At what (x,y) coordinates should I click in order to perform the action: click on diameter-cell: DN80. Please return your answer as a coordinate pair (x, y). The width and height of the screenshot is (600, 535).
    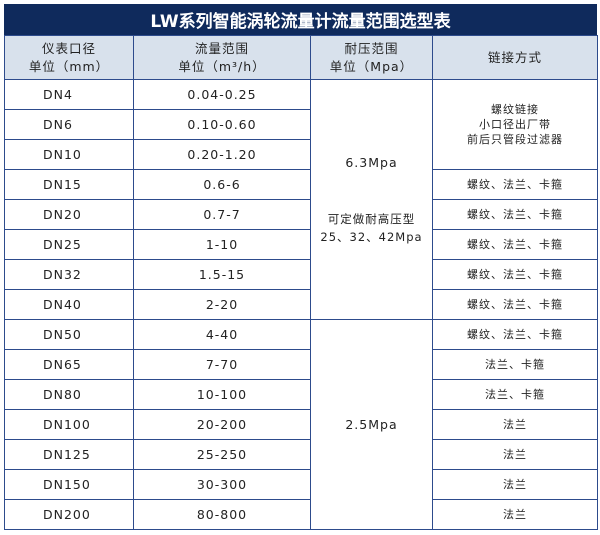
    Looking at the image, I should click on (69, 394).